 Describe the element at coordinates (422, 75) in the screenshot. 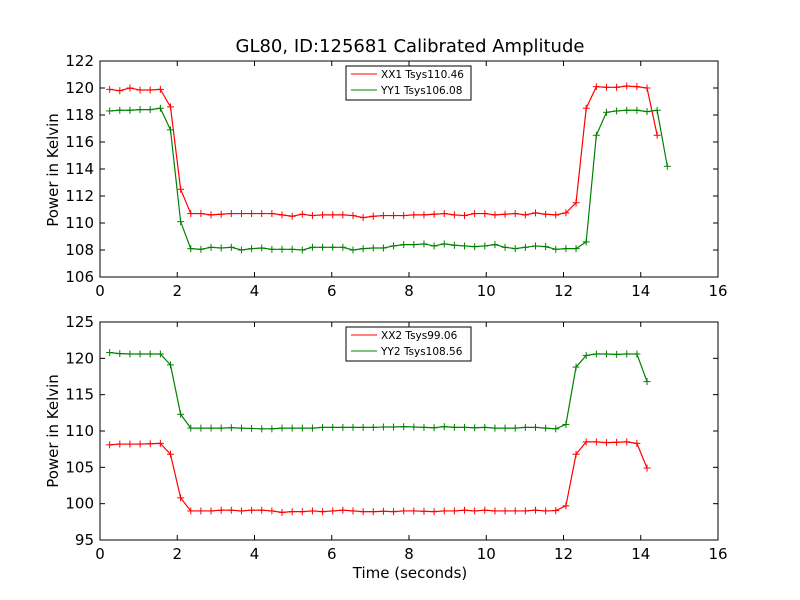

I see `legend-label-xx1: XX1 Tsys110.46` at that location.